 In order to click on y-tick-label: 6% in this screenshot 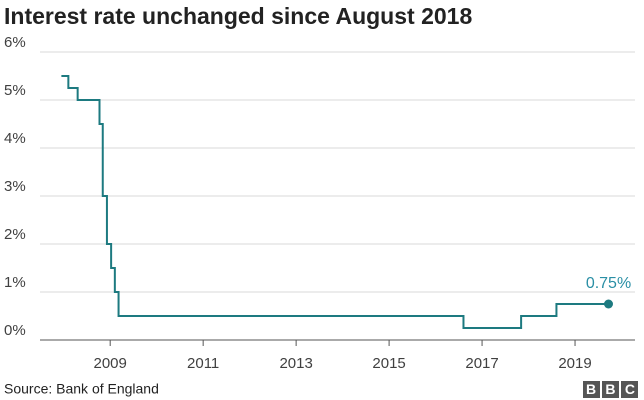, I will do `click(15, 42)`.